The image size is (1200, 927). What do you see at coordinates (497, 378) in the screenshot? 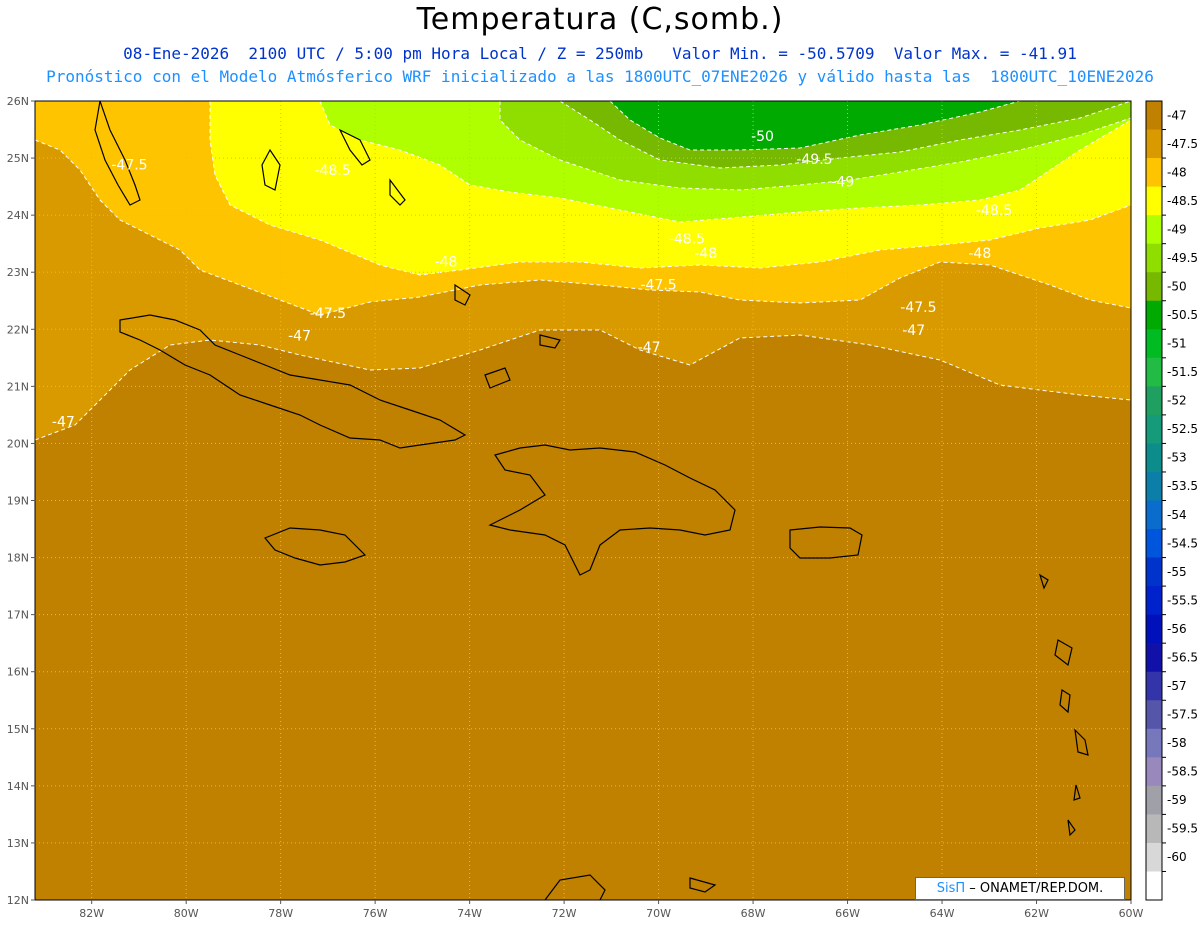
I see `inagua` at bounding box center [497, 378].